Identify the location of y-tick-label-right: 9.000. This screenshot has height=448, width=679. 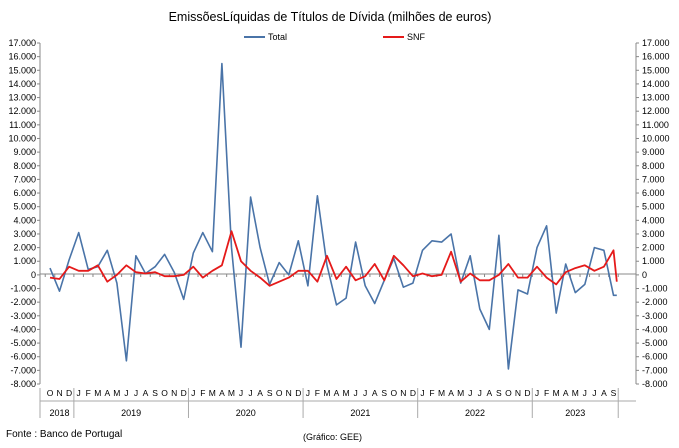
(653, 152).